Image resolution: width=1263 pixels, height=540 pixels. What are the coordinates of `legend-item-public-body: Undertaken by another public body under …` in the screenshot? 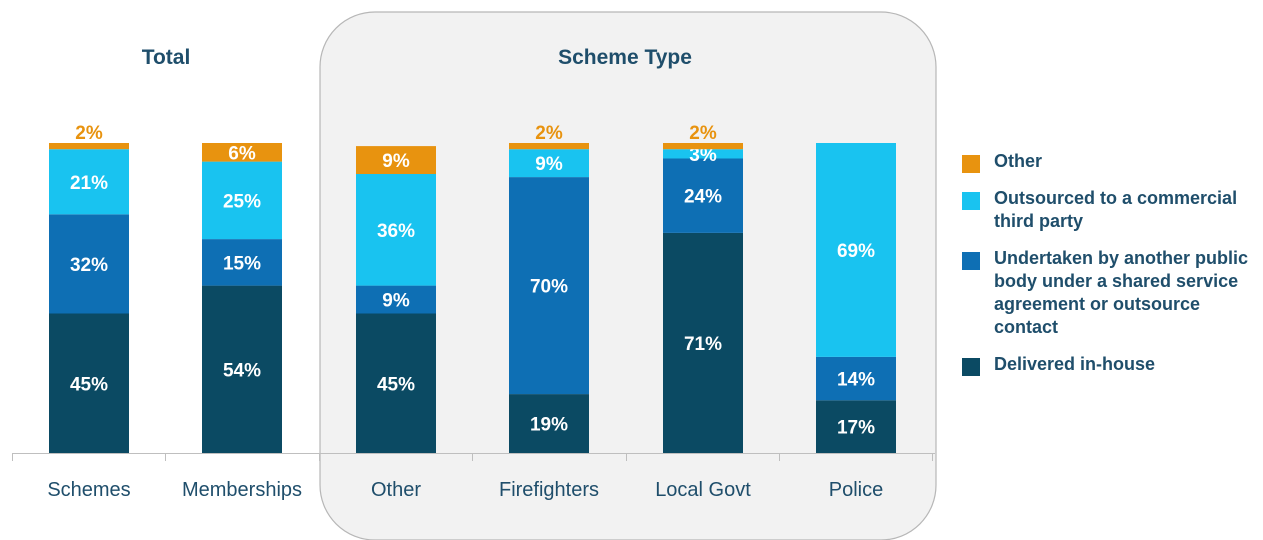 It's located at (1112, 293).